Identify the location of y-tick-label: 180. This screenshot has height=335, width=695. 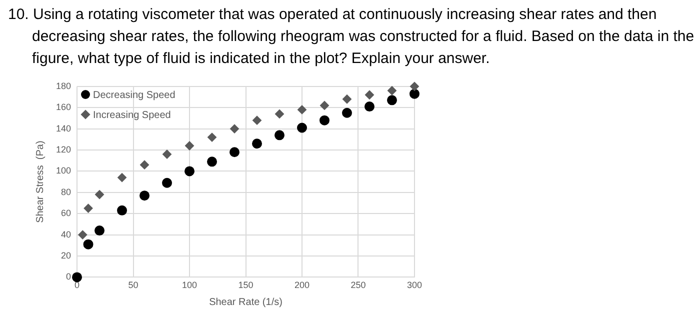
(64, 85).